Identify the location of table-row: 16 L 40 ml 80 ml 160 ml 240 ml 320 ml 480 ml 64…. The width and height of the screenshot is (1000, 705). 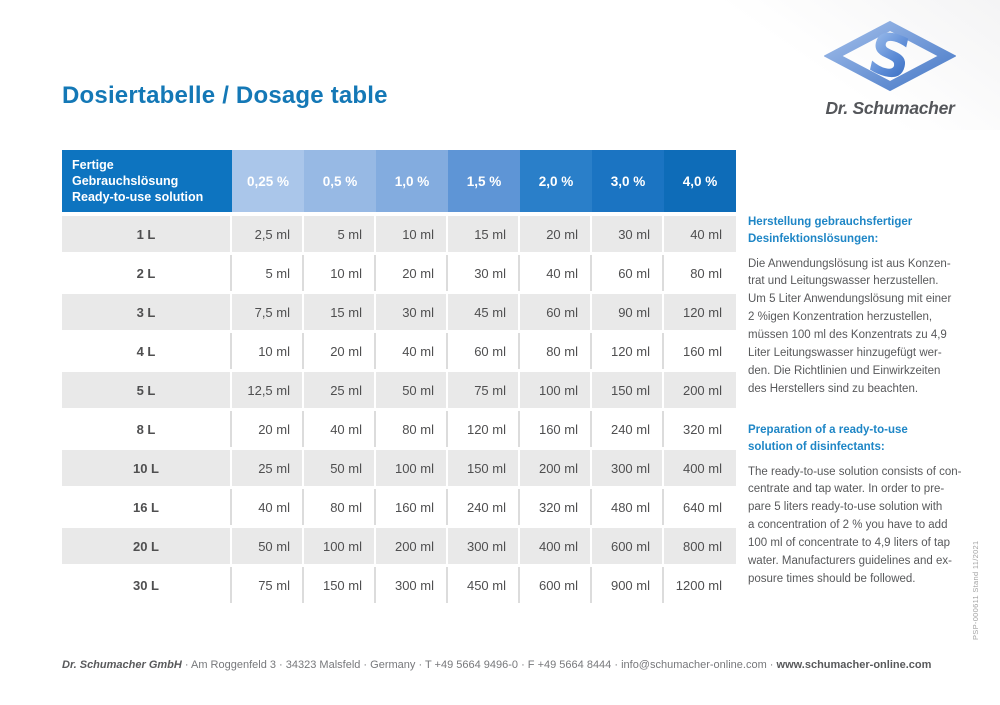
(399, 507).